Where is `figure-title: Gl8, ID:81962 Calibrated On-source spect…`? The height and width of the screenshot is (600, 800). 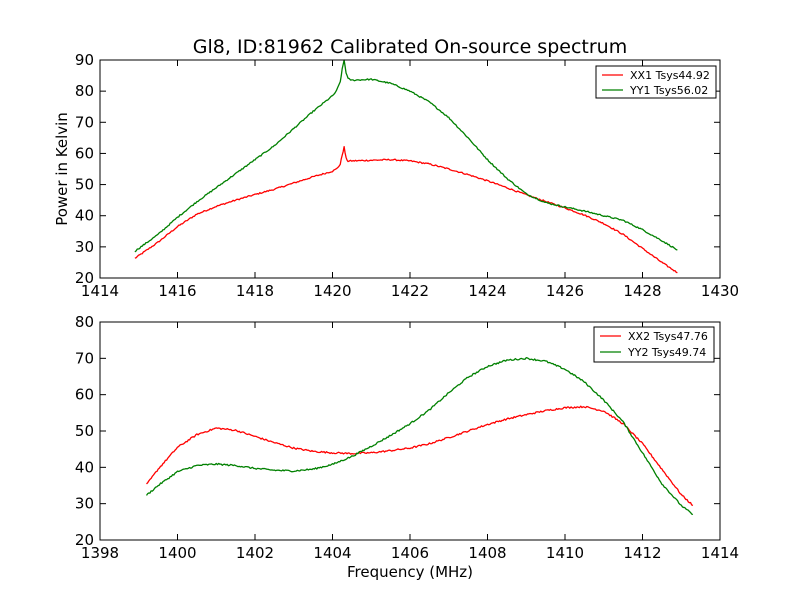
figure-title: Gl8, ID:81962 Calibrated On-source spect… is located at coordinates (410, 47).